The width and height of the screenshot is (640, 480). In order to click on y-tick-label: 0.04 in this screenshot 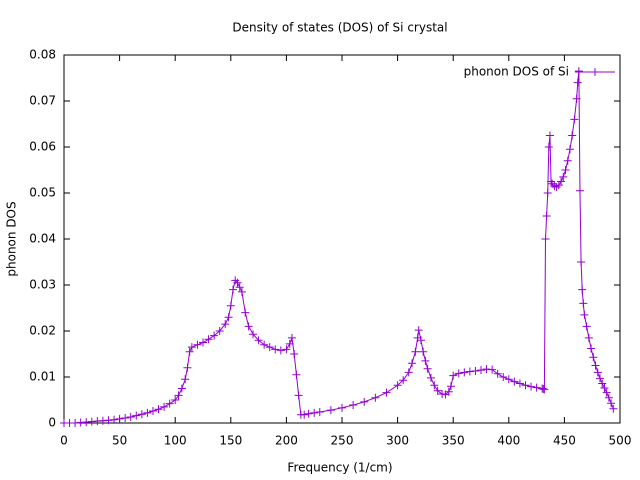, I will do `click(42, 239)`.